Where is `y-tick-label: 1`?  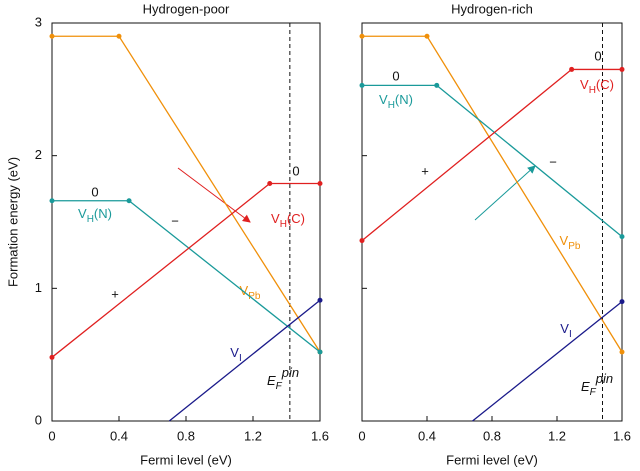 y-tick-label: 1 is located at coordinates (38, 287).